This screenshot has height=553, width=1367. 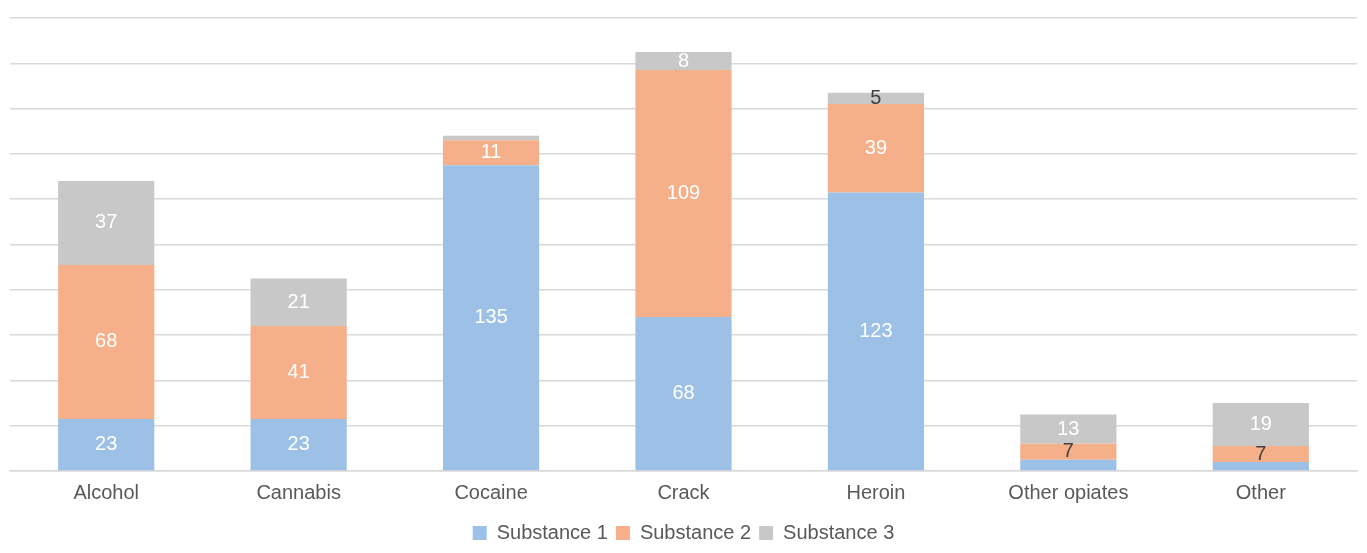 I want to click on data-label: 5, so click(x=876, y=96).